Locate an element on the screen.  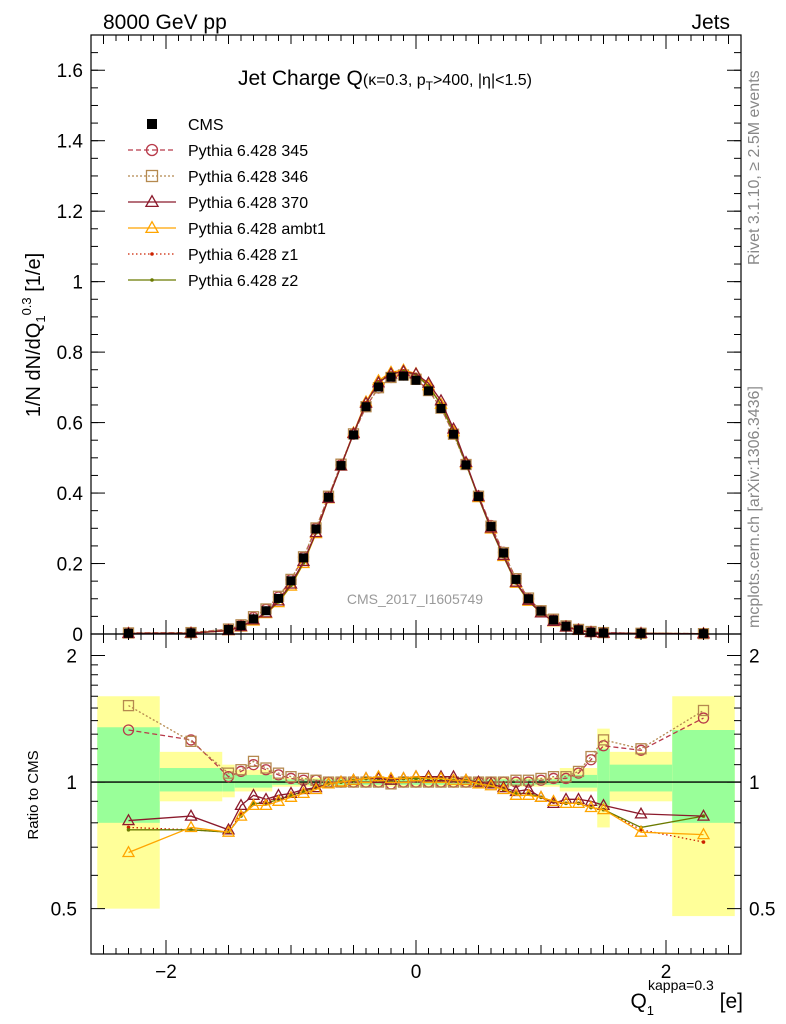
x-tick-label: −2 is located at coordinates (166, 972).